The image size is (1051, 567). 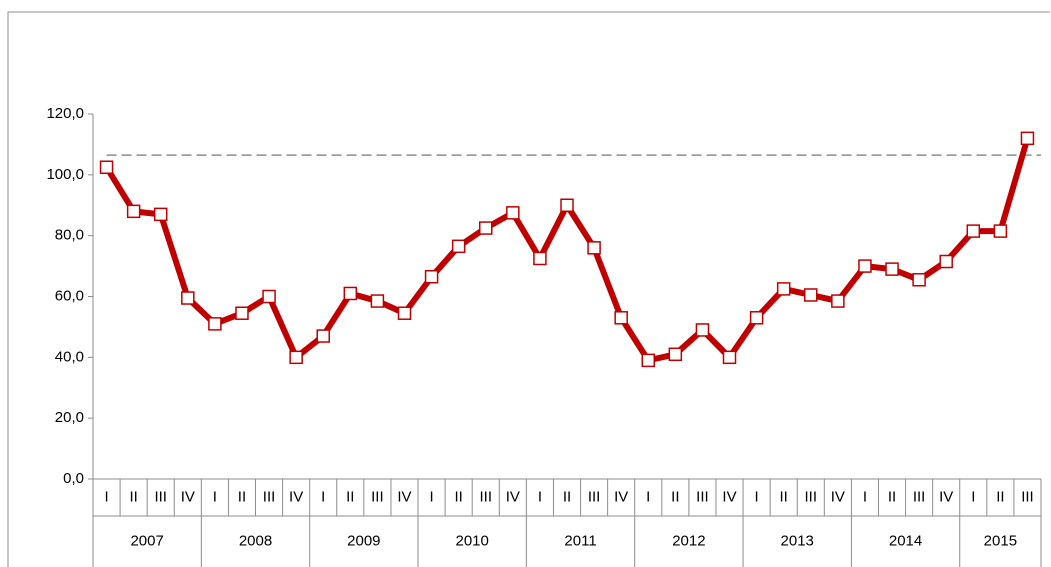 I want to click on y-tick-label: 0,0, so click(x=73, y=478).